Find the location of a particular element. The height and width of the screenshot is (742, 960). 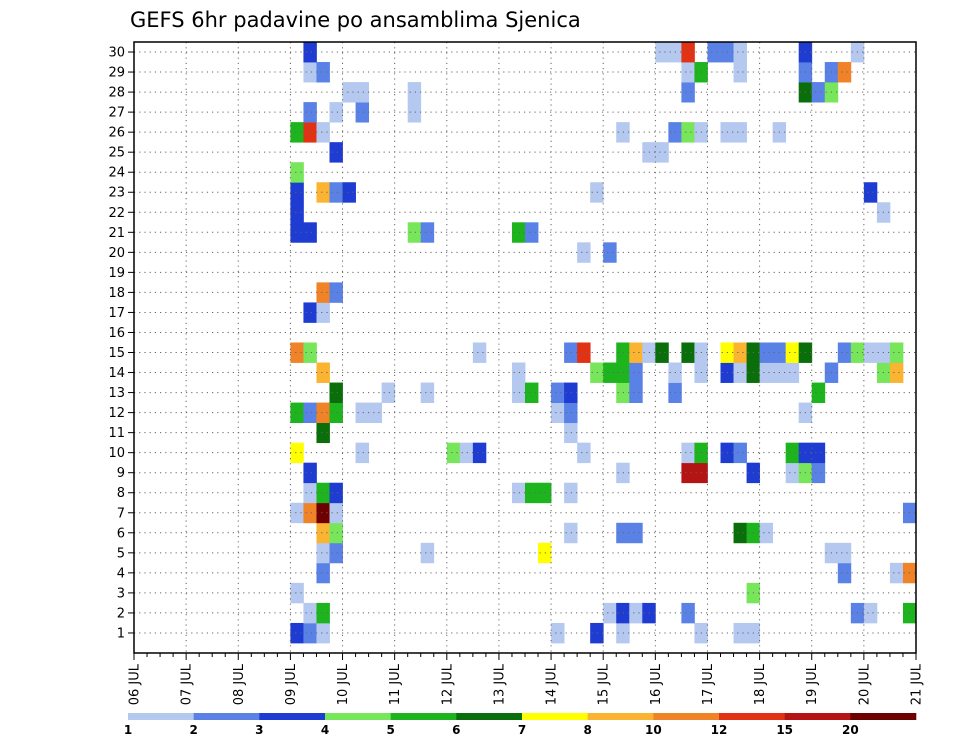

y-tick-label: 30 is located at coordinates (116, 53).